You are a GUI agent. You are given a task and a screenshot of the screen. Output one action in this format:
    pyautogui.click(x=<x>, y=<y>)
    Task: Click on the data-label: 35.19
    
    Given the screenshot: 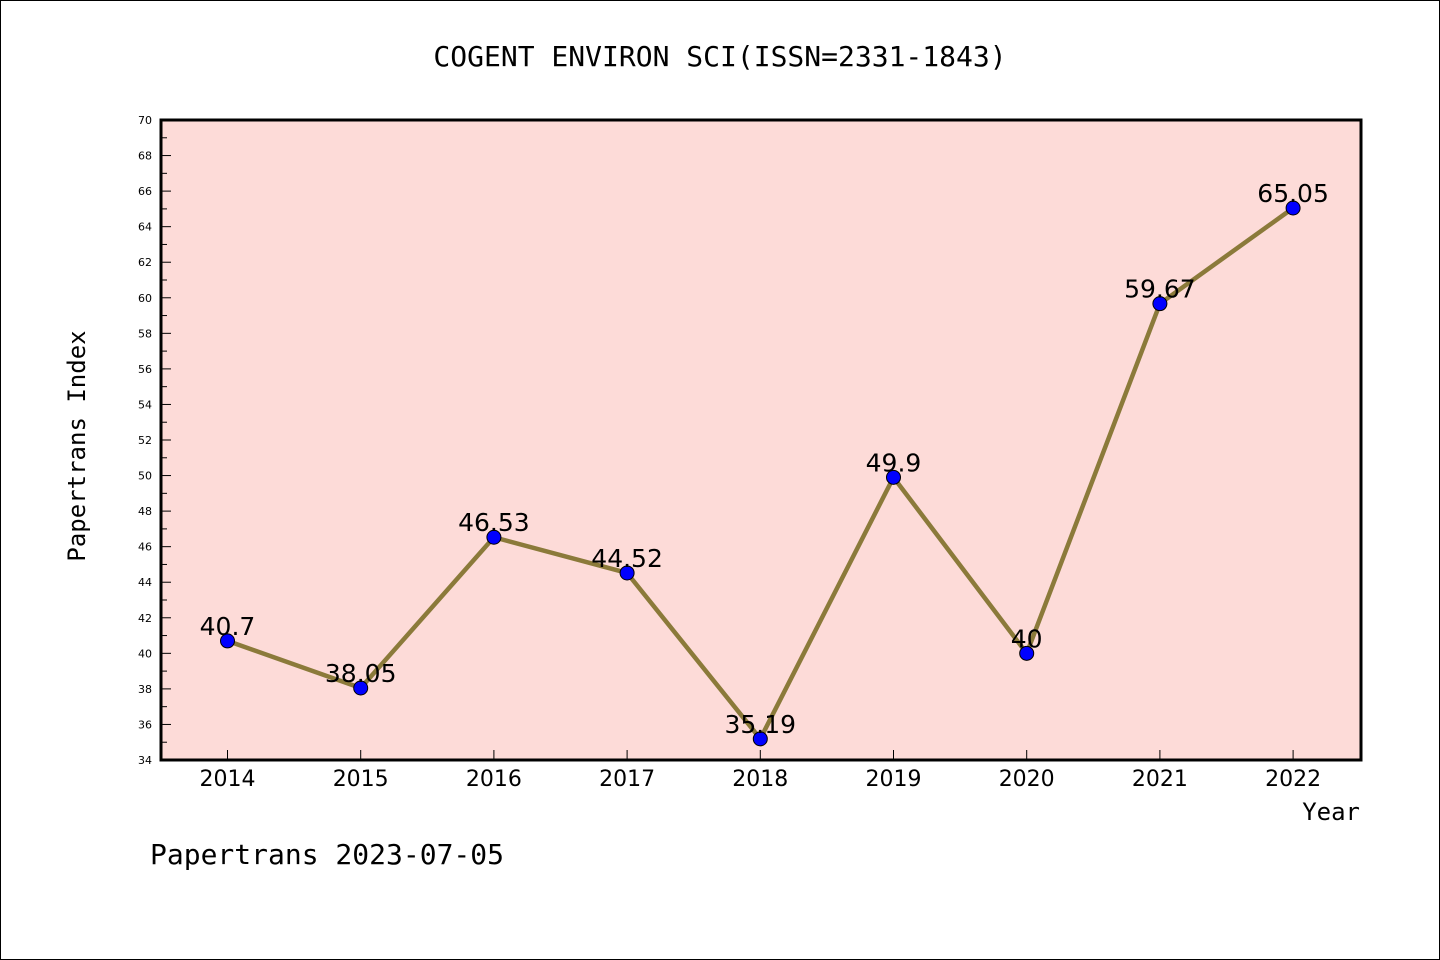 What is the action you would take?
    pyautogui.click(x=761, y=724)
    